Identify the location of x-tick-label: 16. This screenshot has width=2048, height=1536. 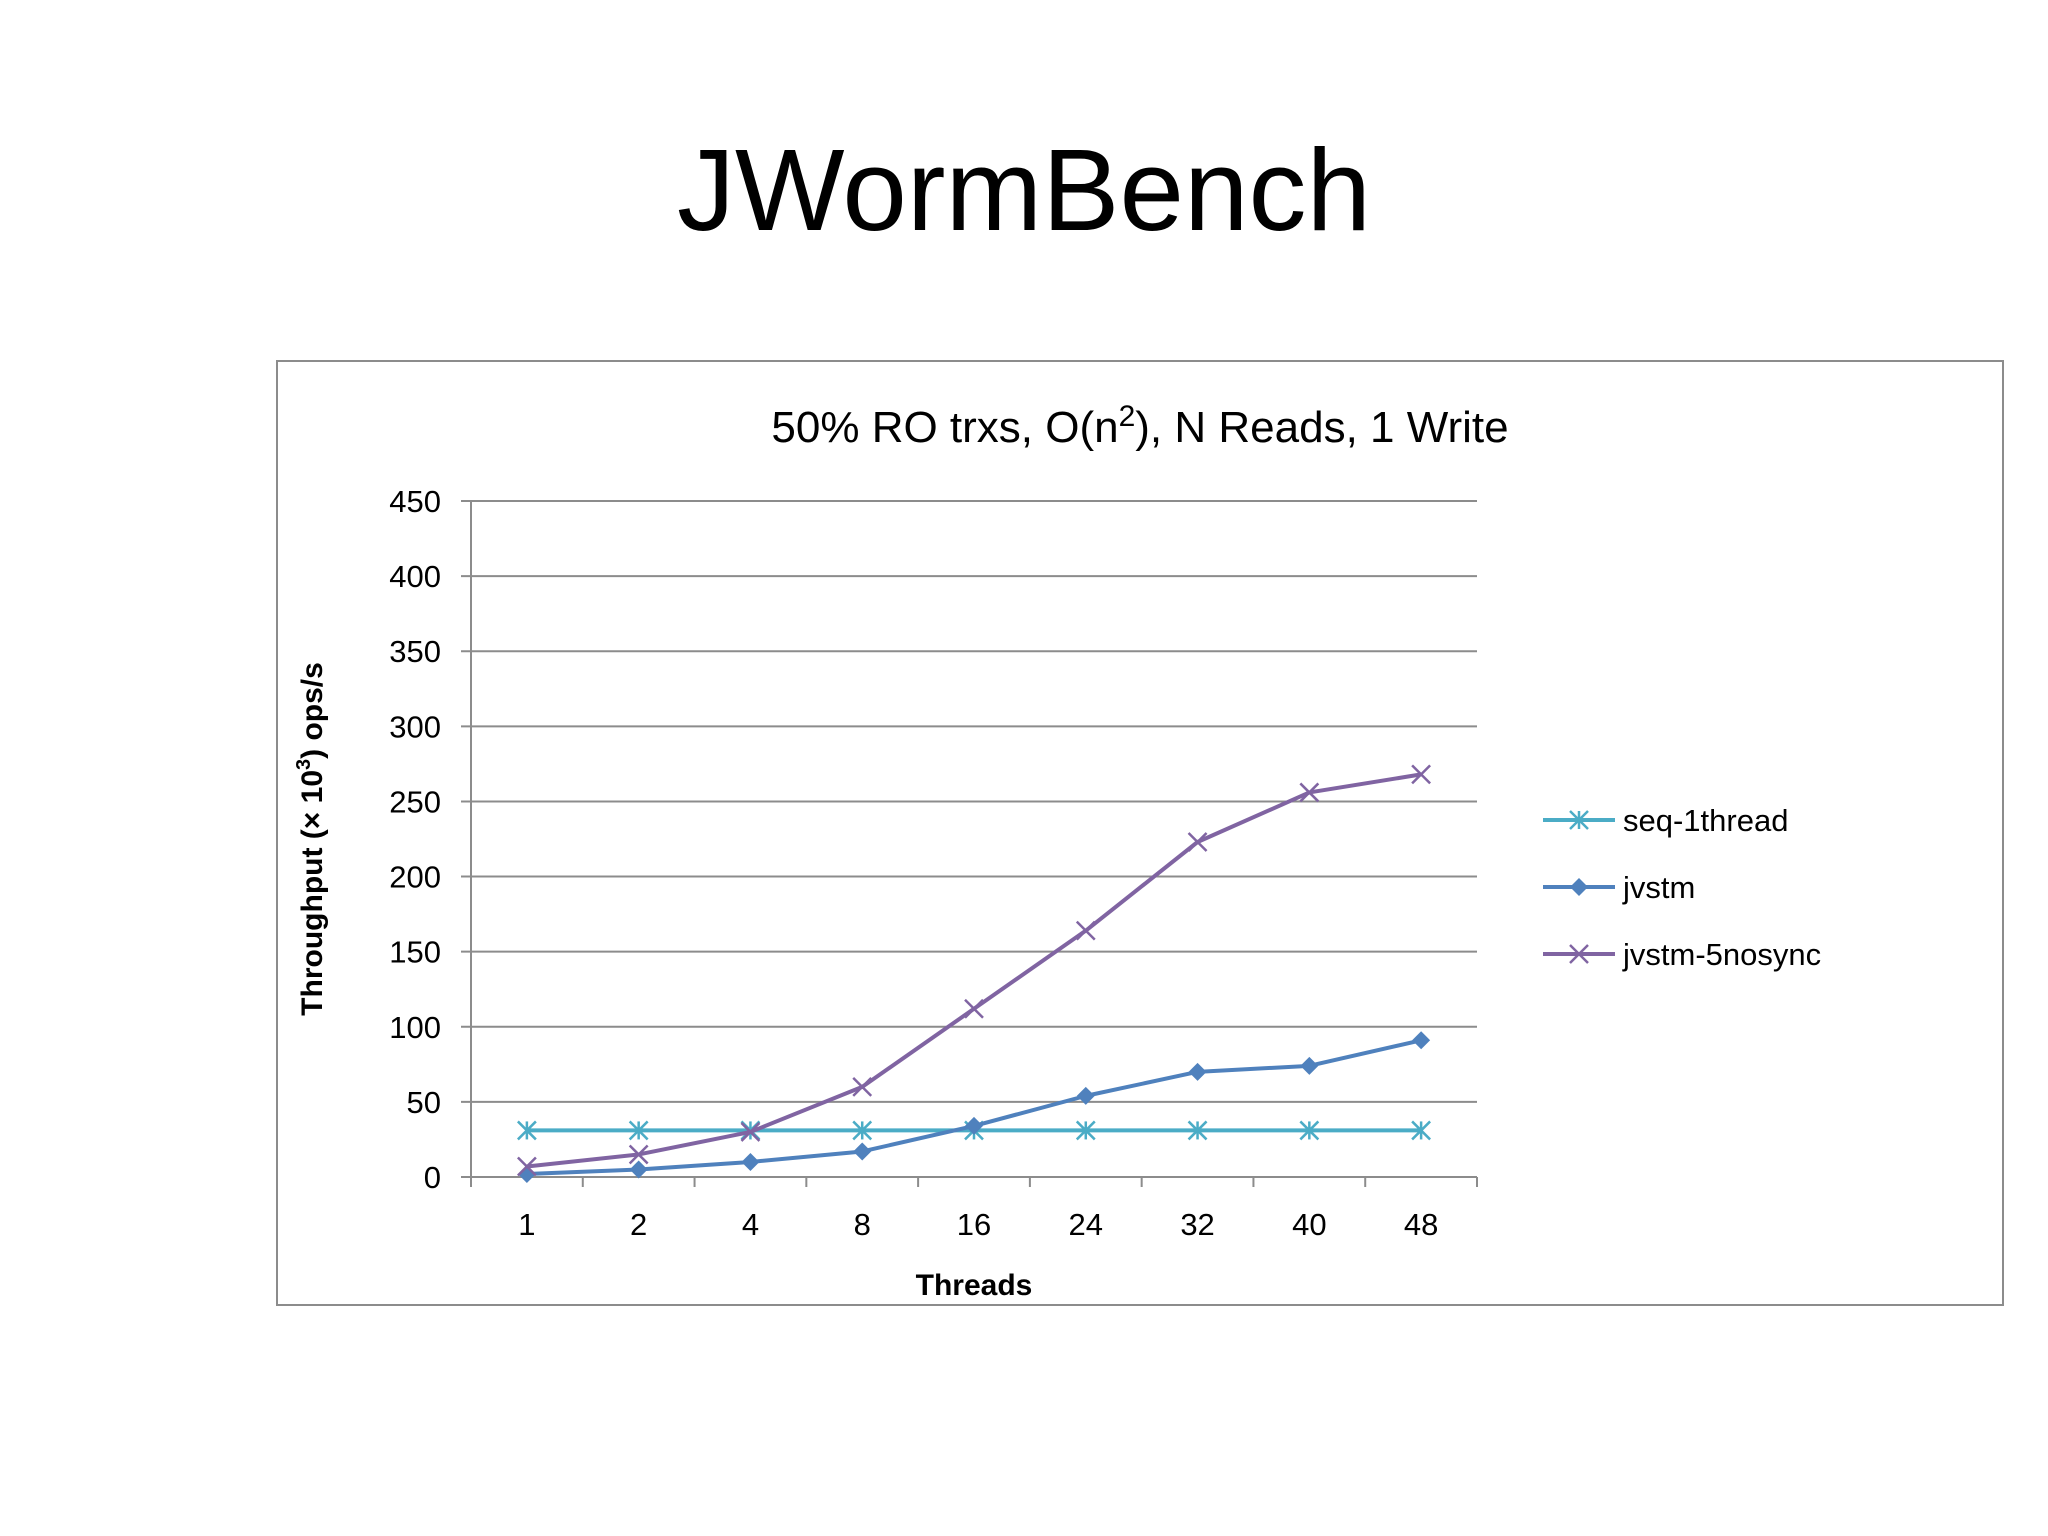
(974, 1224).